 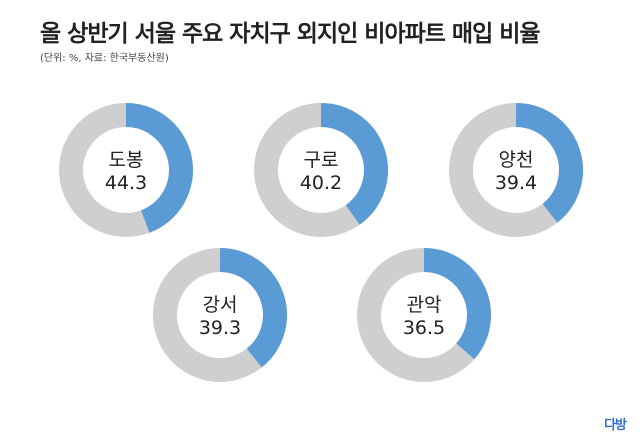 I want to click on donut-value-label: 40.2, so click(x=321, y=183).